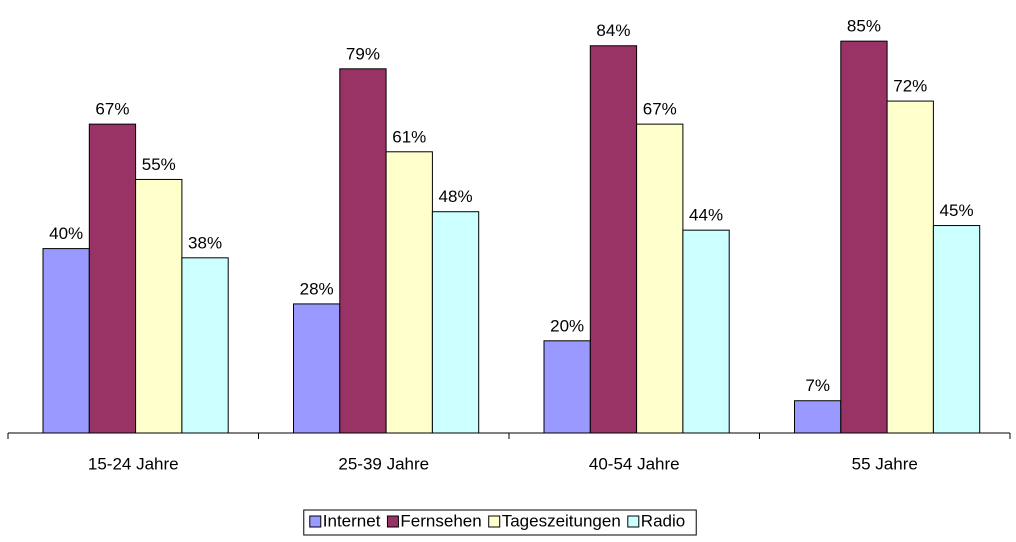 The height and width of the screenshot is (542, 1016). What do you see at coordinates (409, 136) in the screenshot?
I see `value-label: 61%` at bounding box center [409, 136].